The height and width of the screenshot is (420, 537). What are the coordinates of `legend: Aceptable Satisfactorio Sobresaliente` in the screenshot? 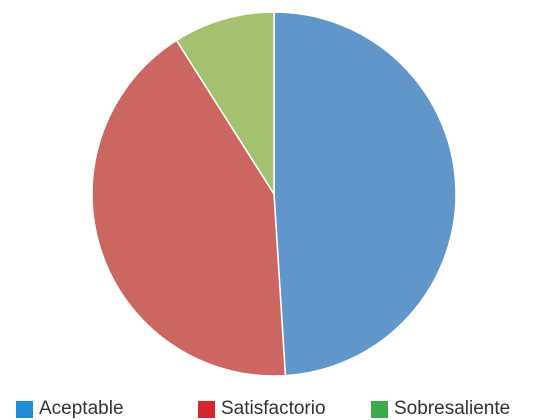 It's located at (268, 407).